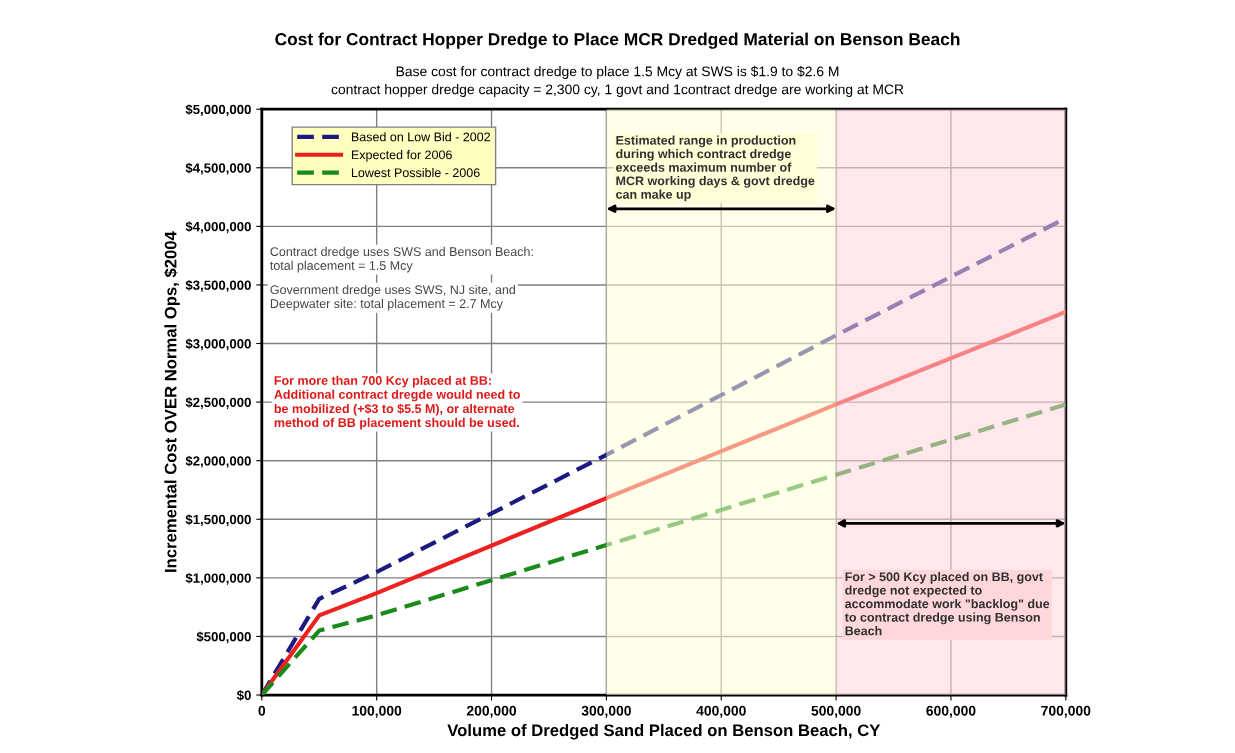 This screenshot has width=1235, height=753. I want to click on x-tick-label: 600,000, so click(951, 711).